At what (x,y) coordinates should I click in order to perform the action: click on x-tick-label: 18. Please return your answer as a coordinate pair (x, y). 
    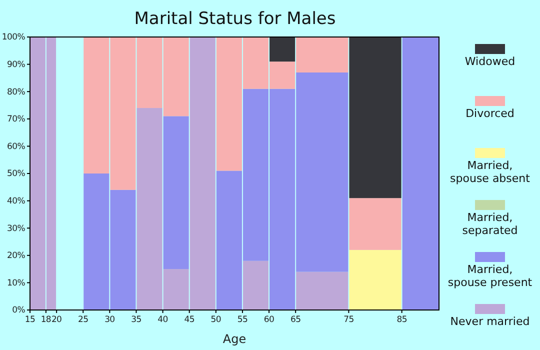
    Looking at the image, I should click on (46, 320).